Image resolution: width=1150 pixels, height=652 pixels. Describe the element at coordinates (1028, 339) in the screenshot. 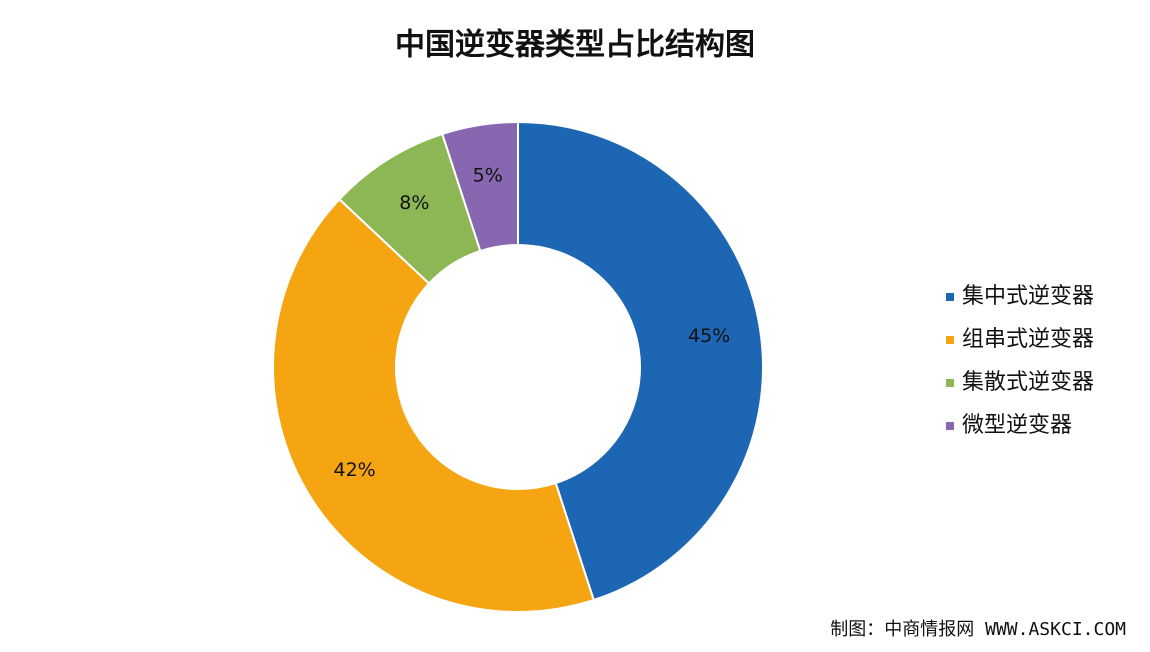

I see `legend-label: 组串式逆变器` at that location.